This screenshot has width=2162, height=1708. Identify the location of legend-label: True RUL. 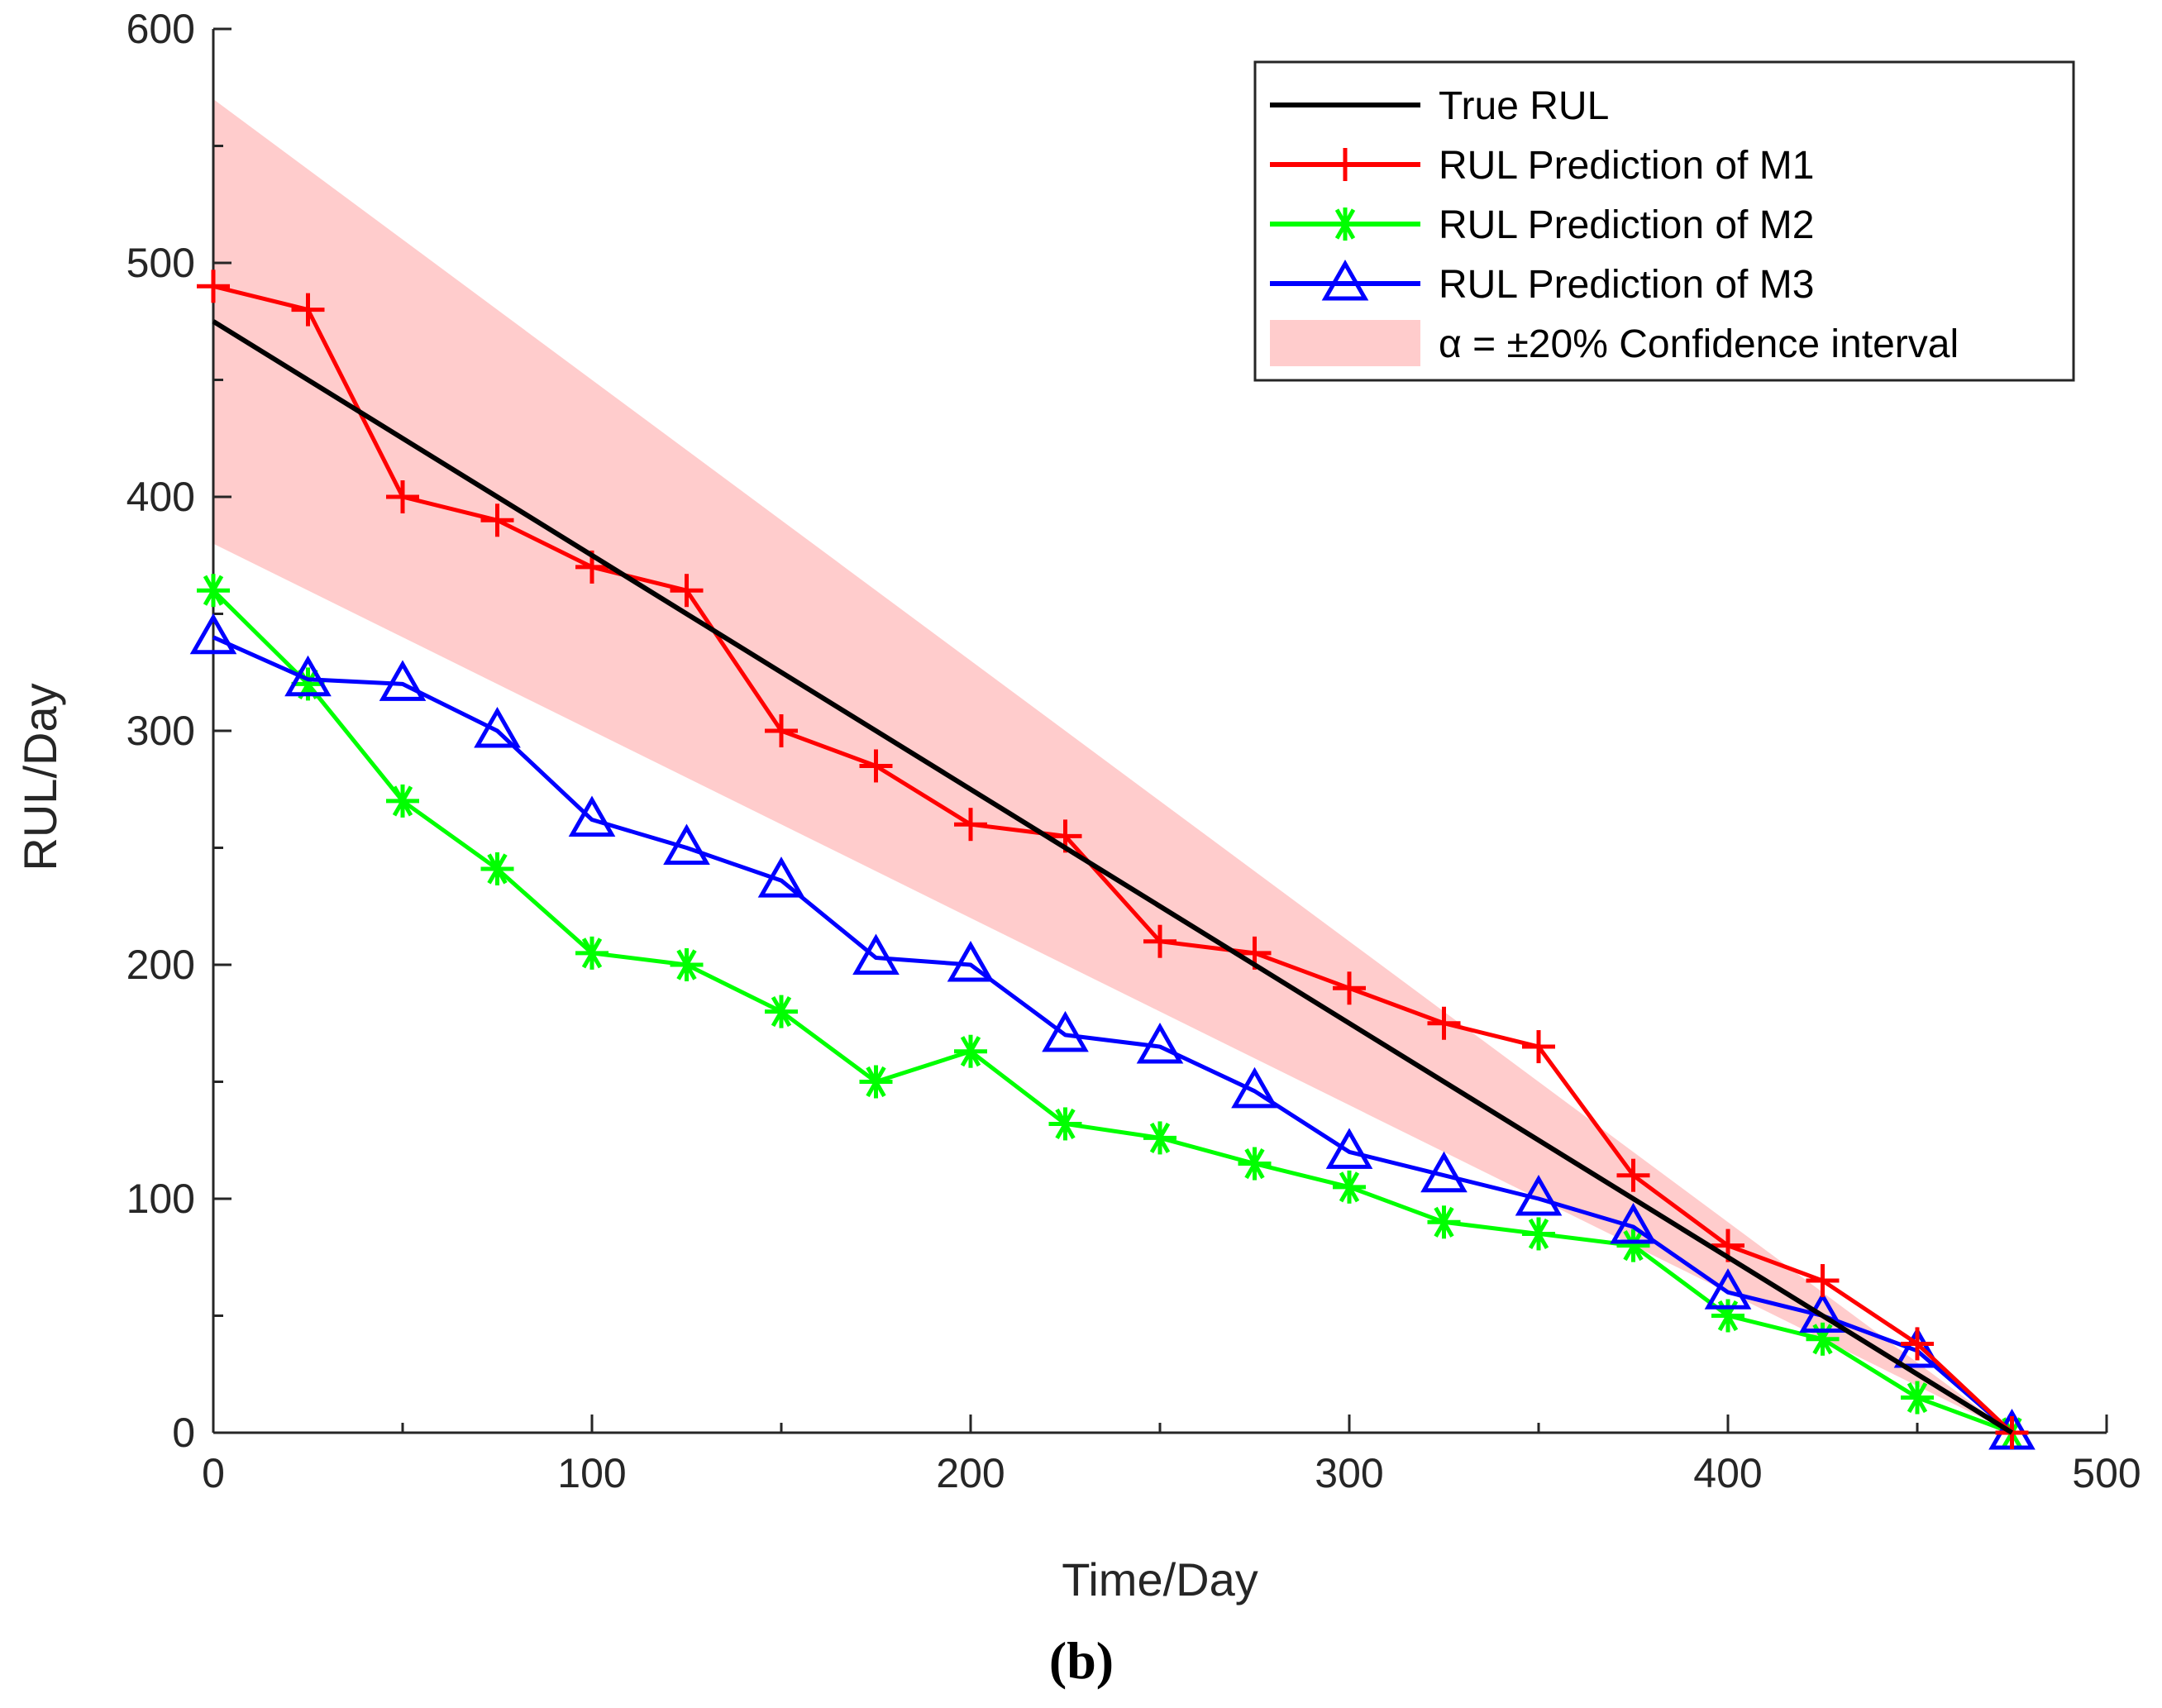
(1524, 106).